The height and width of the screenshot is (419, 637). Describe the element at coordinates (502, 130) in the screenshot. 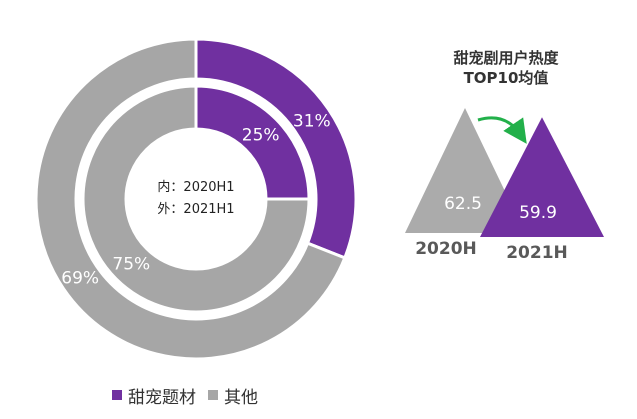

I see `trend-arrow` at that location.